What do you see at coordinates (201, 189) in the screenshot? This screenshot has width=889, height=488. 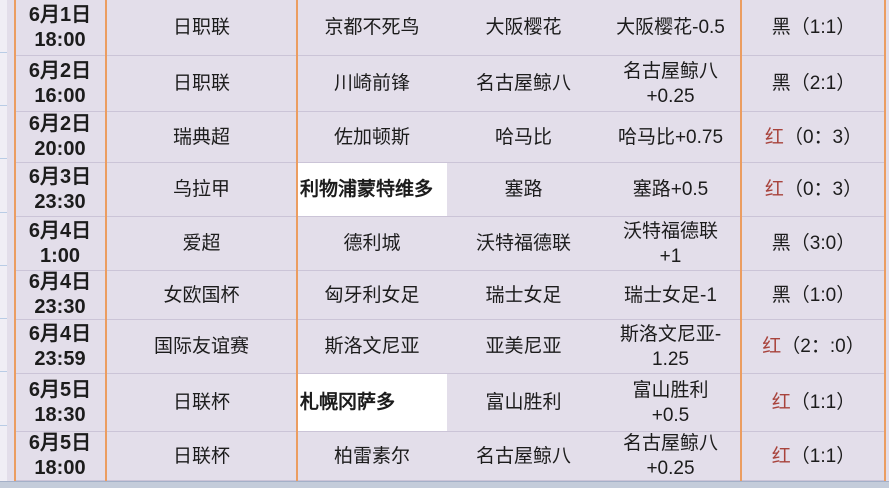 I see `league-cell: 乌拉甲` at bounding box center [201, 189].